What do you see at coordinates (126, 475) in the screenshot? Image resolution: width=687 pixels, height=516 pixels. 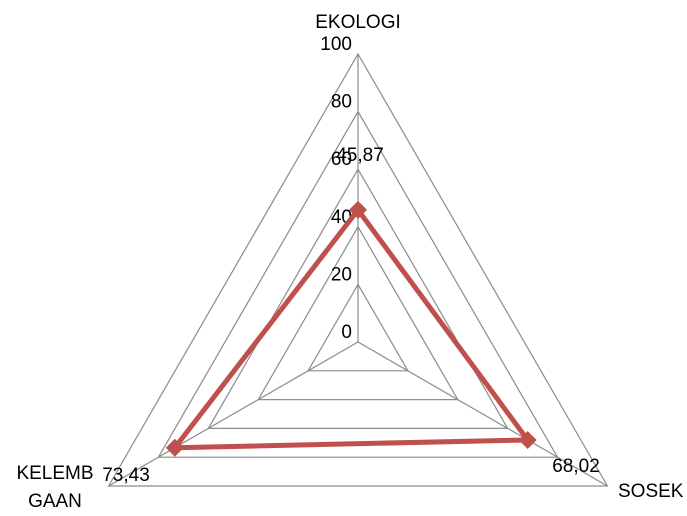 I see `data-label-kelembagaan: 73,43` at bounding box center [126, 475].